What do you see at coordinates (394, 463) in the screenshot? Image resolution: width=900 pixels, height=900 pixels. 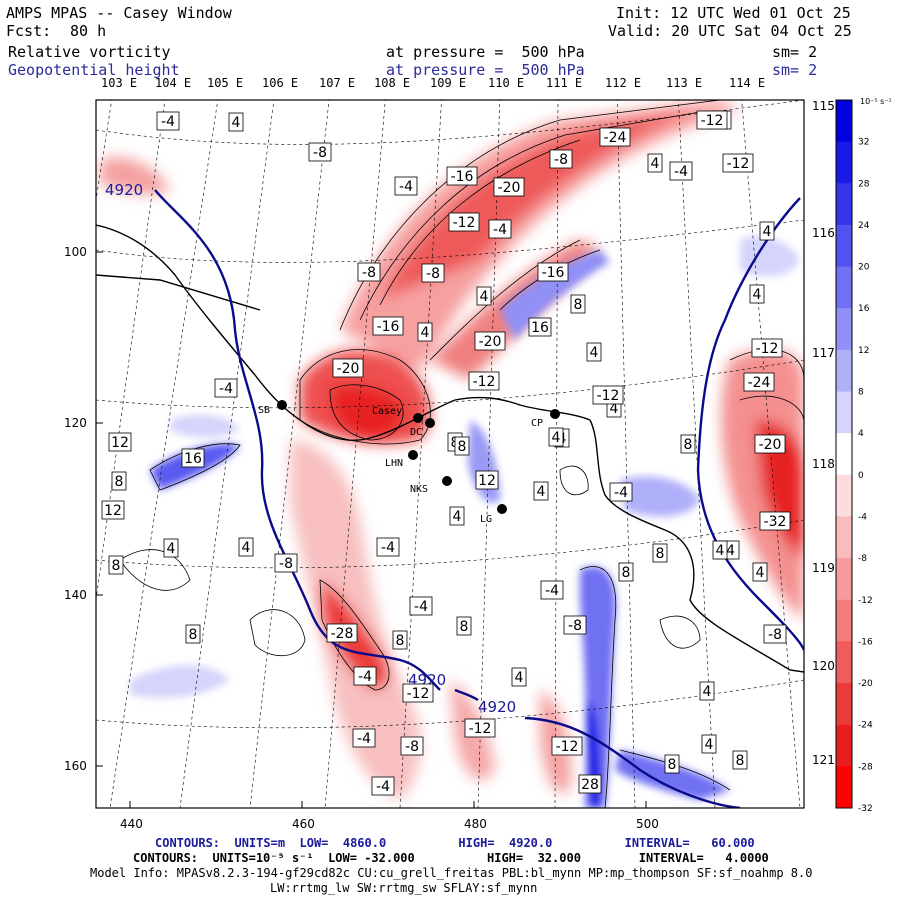 I see `station-label-lhn: LHN` at bounding box center [394, 463].